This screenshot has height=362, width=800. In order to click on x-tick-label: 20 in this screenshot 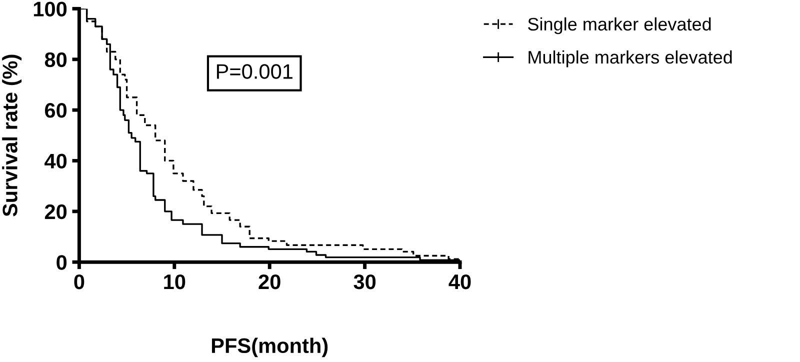, I will do `click(269, 282)`.